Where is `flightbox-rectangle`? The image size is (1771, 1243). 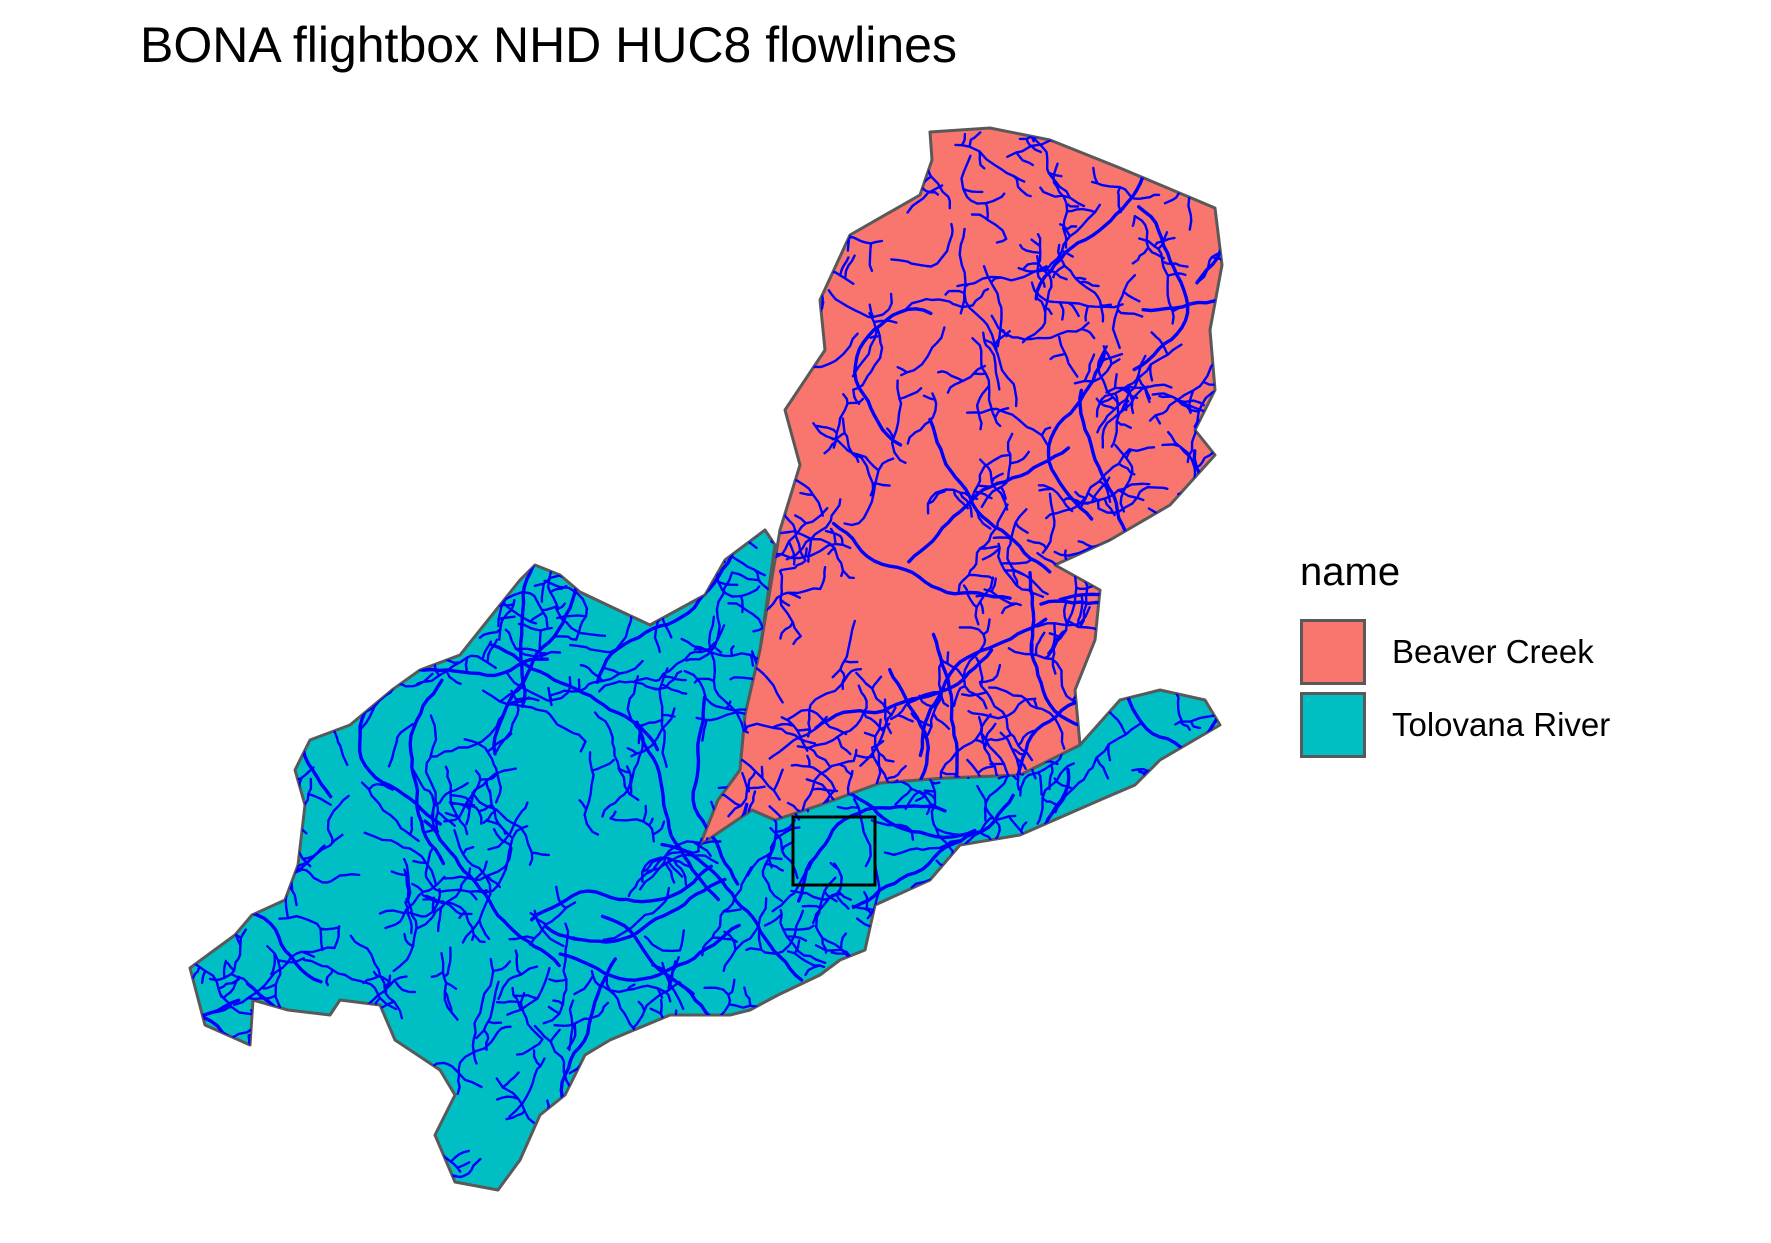
flightbox-rectangle is located at coordinates (834, 851).